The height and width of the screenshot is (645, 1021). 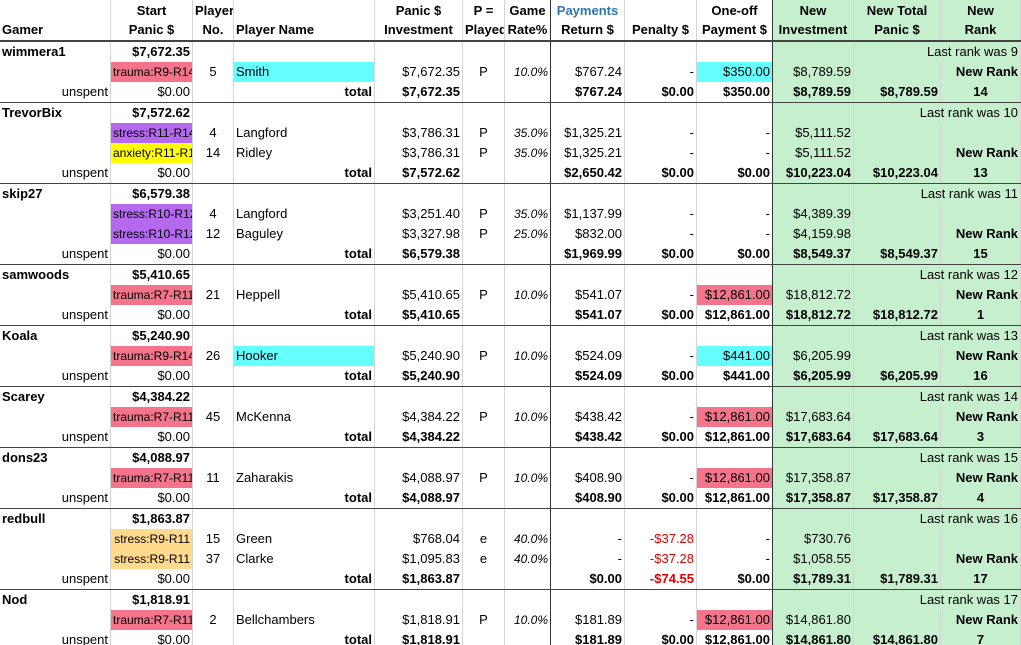 What do you see at coordinates (813, 559) in the screenshot?
I see `new-investment-cell: $1,058.55` at bounding box center [813, 559].